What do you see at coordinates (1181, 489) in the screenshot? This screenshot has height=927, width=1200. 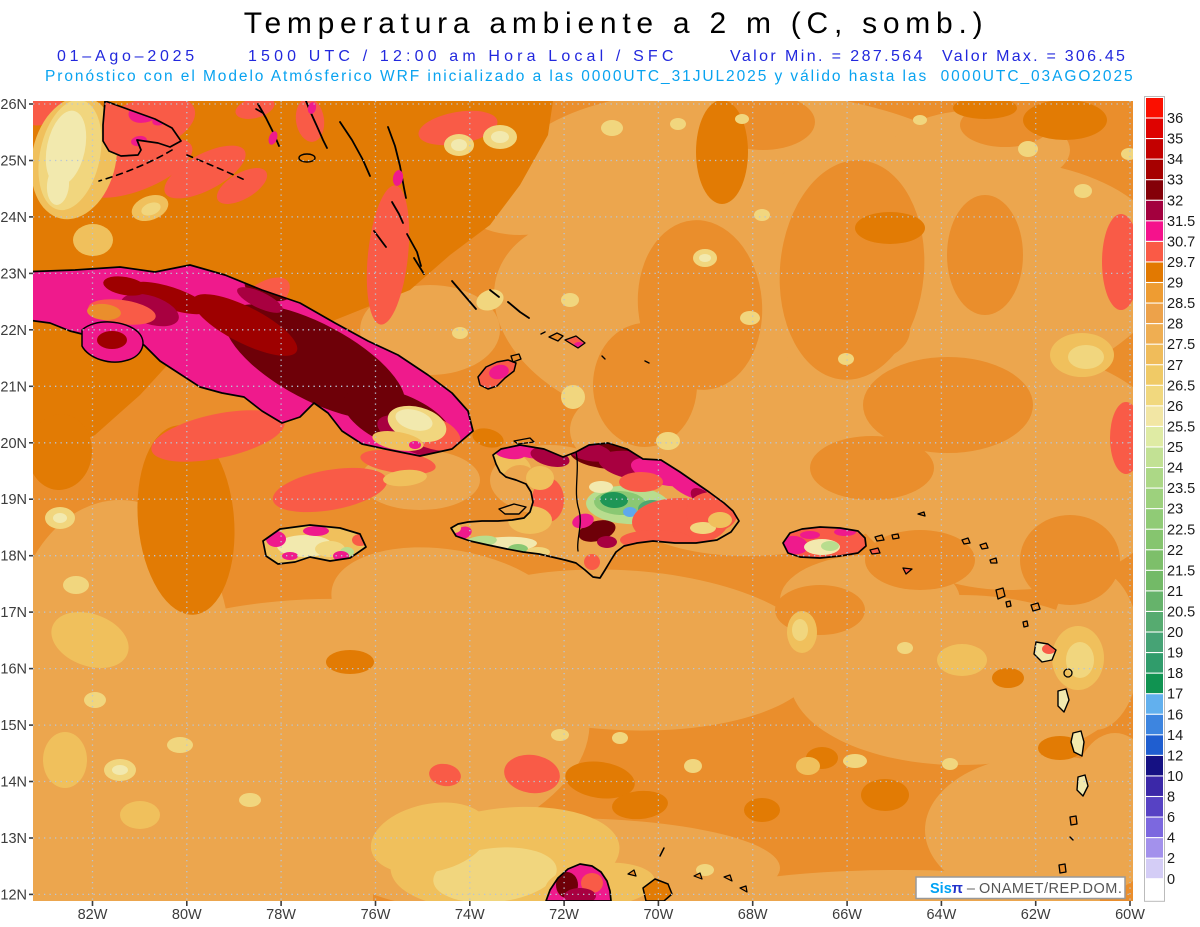 I see `svg-text: 23.5` at bounding box center [1181, 489].